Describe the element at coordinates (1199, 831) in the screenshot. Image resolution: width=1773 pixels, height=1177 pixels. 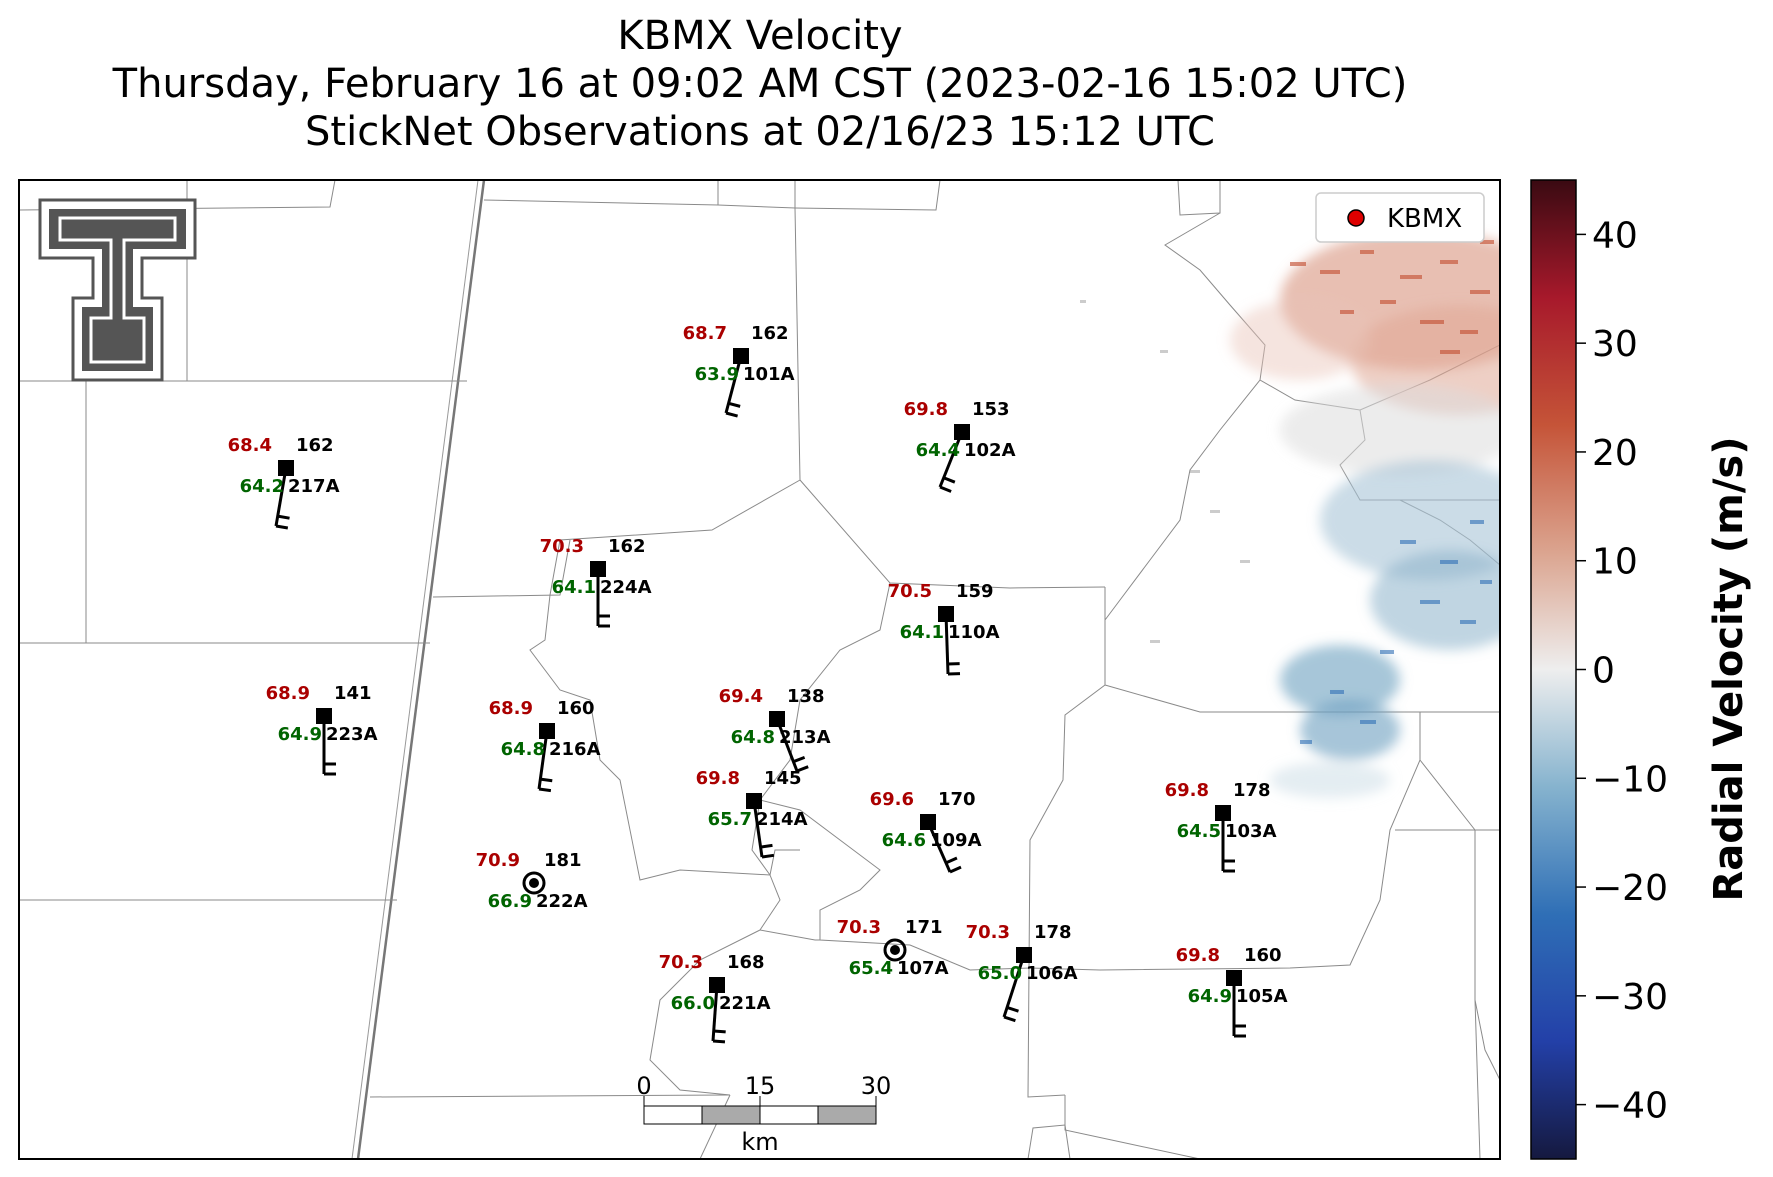
I see `dewpoint-value: 64.5` at that location.